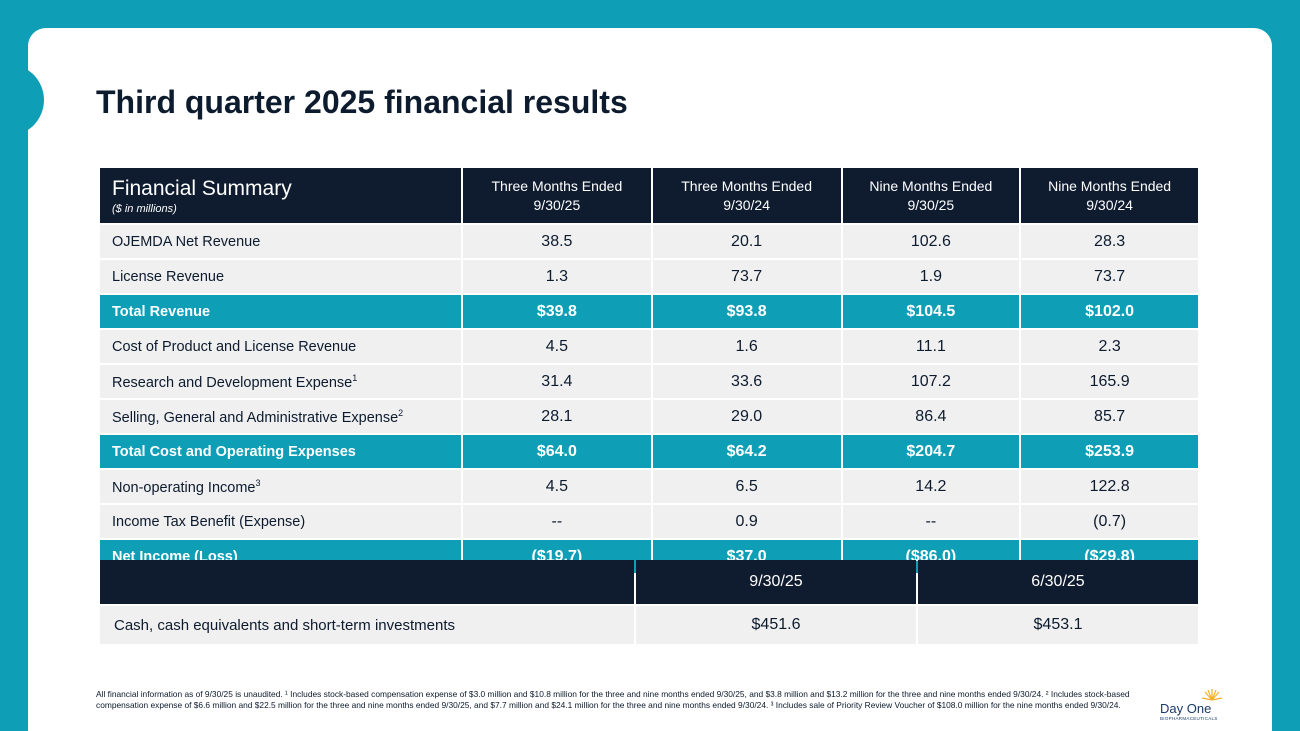 The height and width of the screenshot is (731, 1300). What do you see at coordinates (144, 208) in the screenshot?
I see `summary-subheading: ($ in millions)` at bounding box center [144, 208].